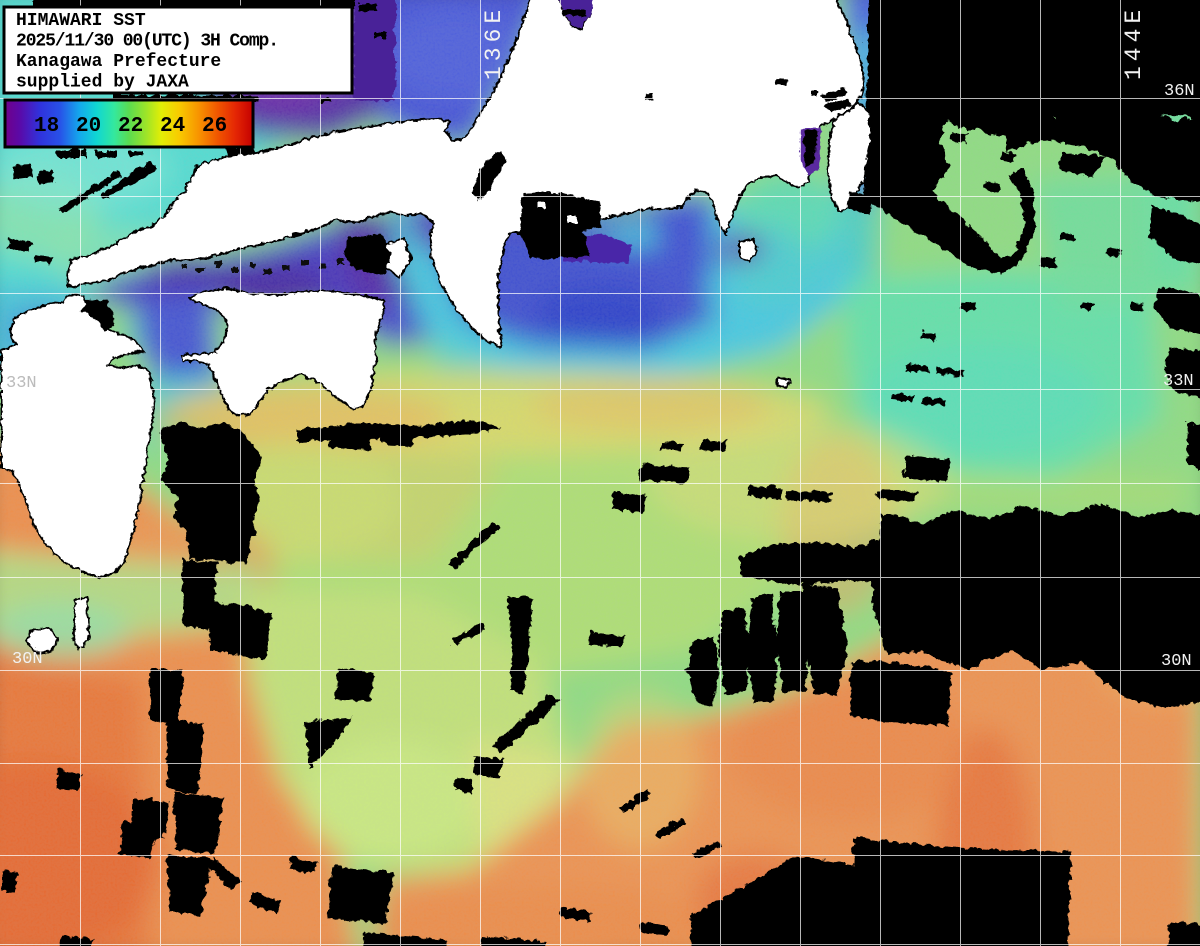 This screenshot has height=946, width=1200. What do you see at coordinates (494, 42) in the screenshot?
I see `svg-text: 136E` at bounding box center [494, 42].